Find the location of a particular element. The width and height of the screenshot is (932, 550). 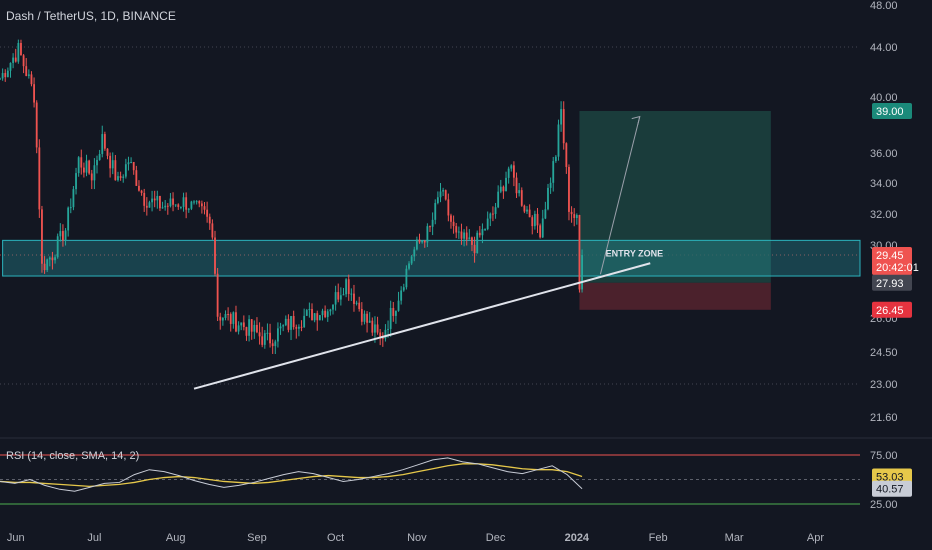

rsi-sma-badge is located at coordinates (892, 476).